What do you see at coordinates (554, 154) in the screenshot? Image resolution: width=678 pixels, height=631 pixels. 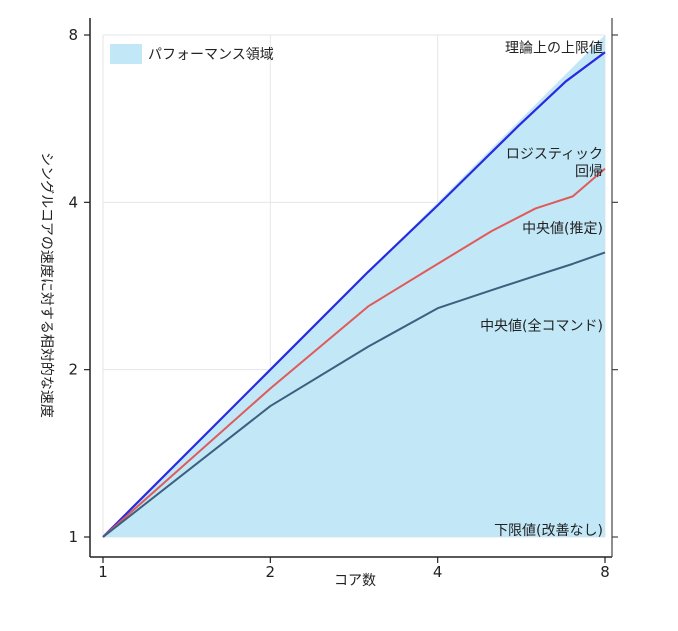 I see `annotation-label: ロジスティック` at bounding box center [554, 154].